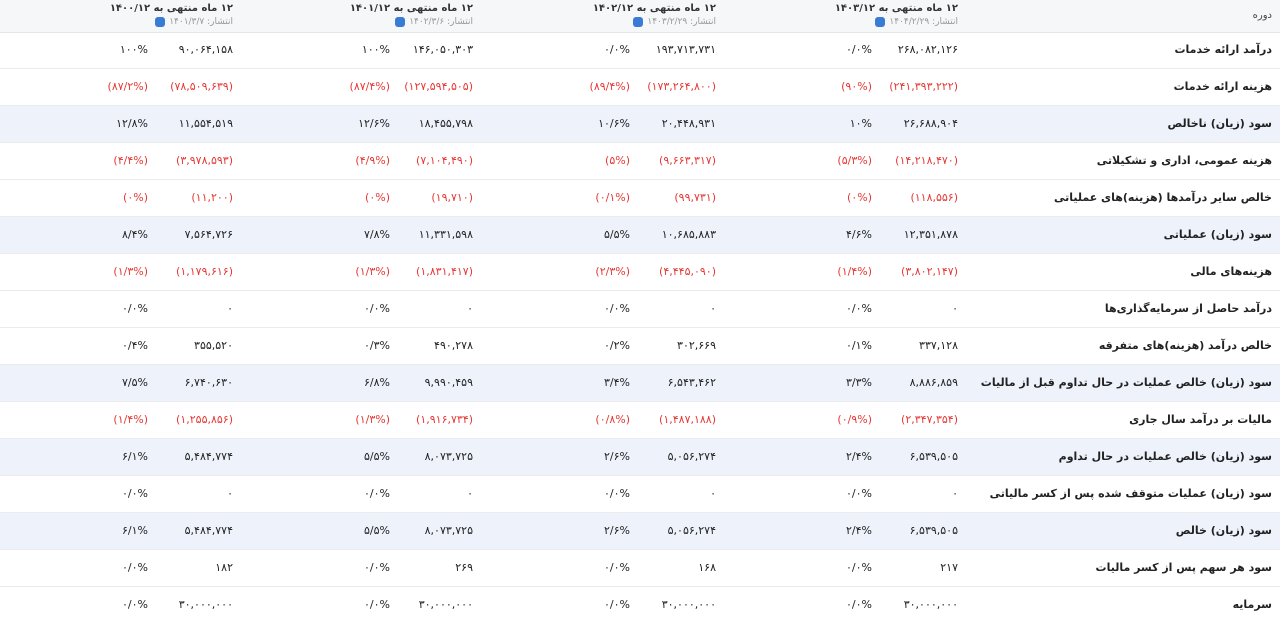  Describe the element at coordinates (1252, 604) in the screenshot. I see `row-label: سرمایه` at that location.